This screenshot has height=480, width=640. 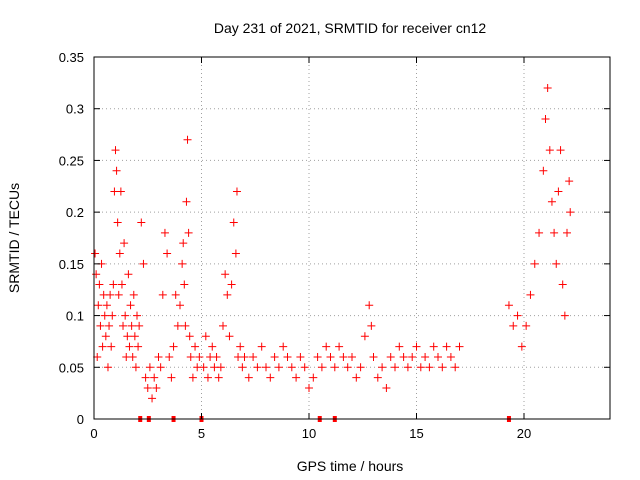 I want to click on x-tick-label: 5, so click(x=201, y=433).